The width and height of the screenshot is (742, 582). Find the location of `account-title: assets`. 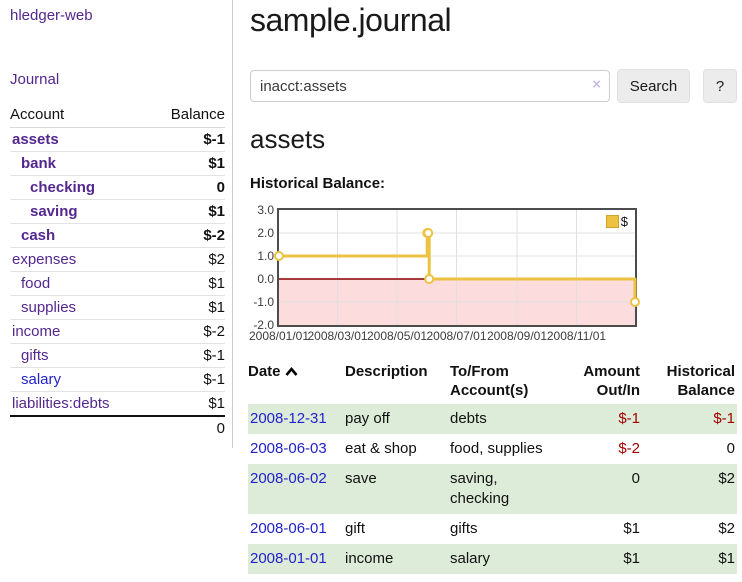

account-title: assets is located at coordinates (288, 139).